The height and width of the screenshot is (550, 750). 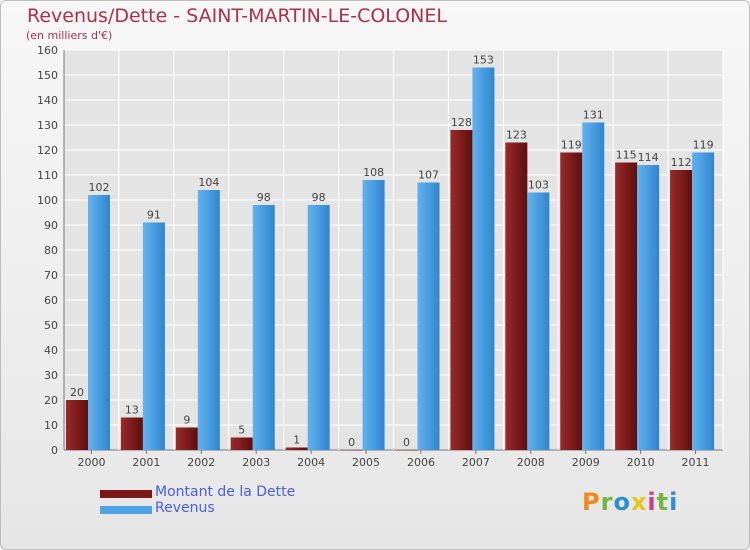 What do you see at coordinates (461, 122) in the screenshot?
I see `data-label: 128` at bounding box center [461, 122].